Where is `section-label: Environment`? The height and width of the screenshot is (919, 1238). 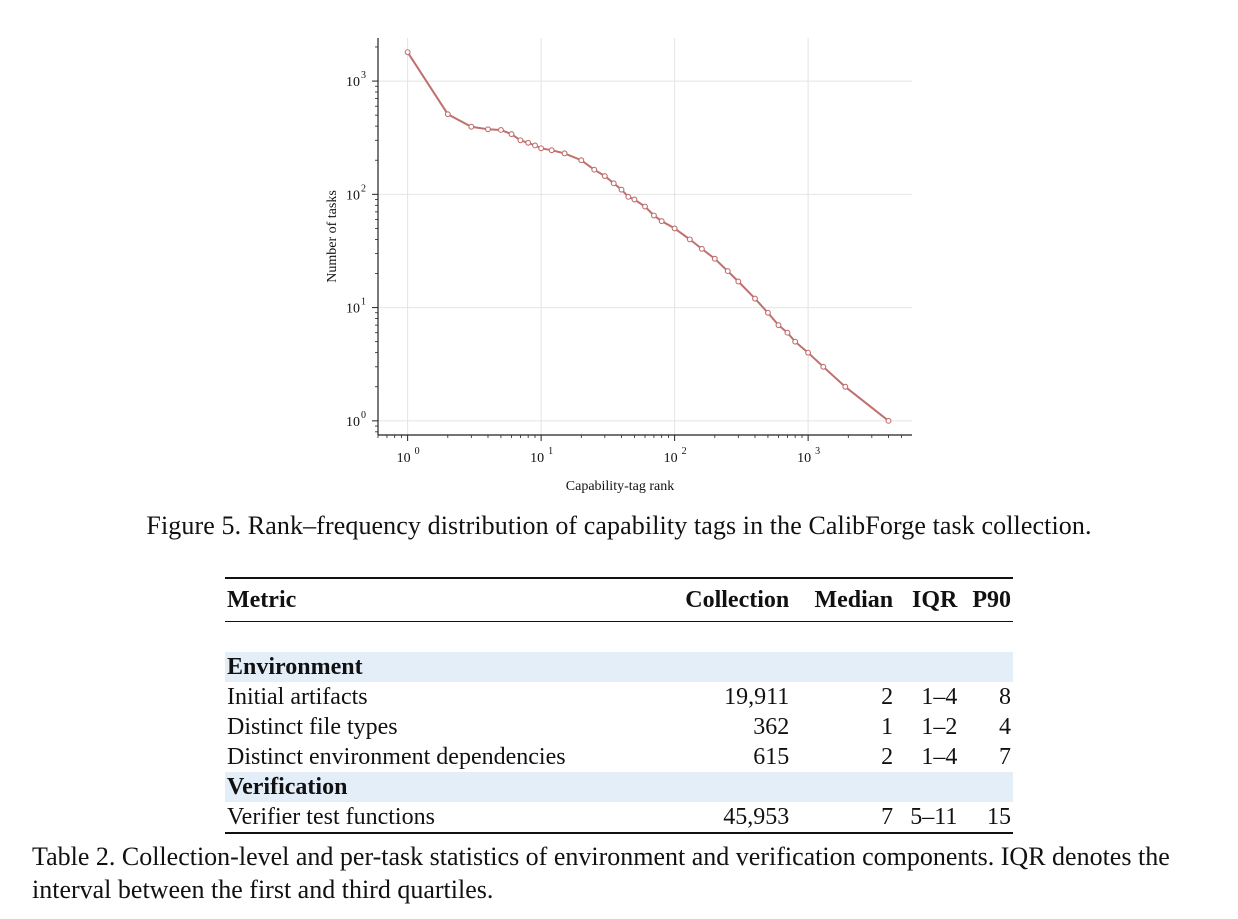
section-label: Environment is located at coordinates (619, 667).